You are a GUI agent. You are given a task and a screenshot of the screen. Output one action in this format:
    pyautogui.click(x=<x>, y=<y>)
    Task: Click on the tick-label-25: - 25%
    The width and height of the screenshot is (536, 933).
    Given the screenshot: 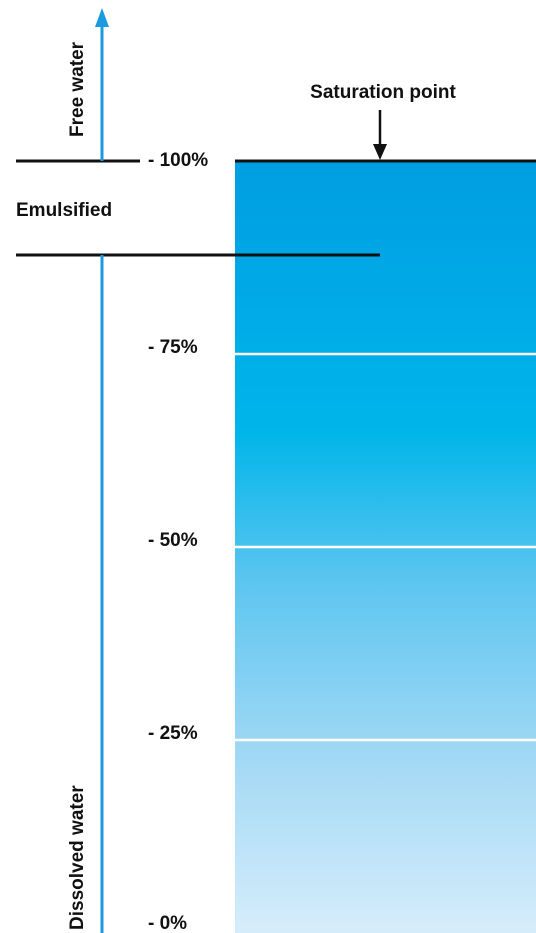 What is the action you would take?
    pyautogui.click(x=173, y=733)
    